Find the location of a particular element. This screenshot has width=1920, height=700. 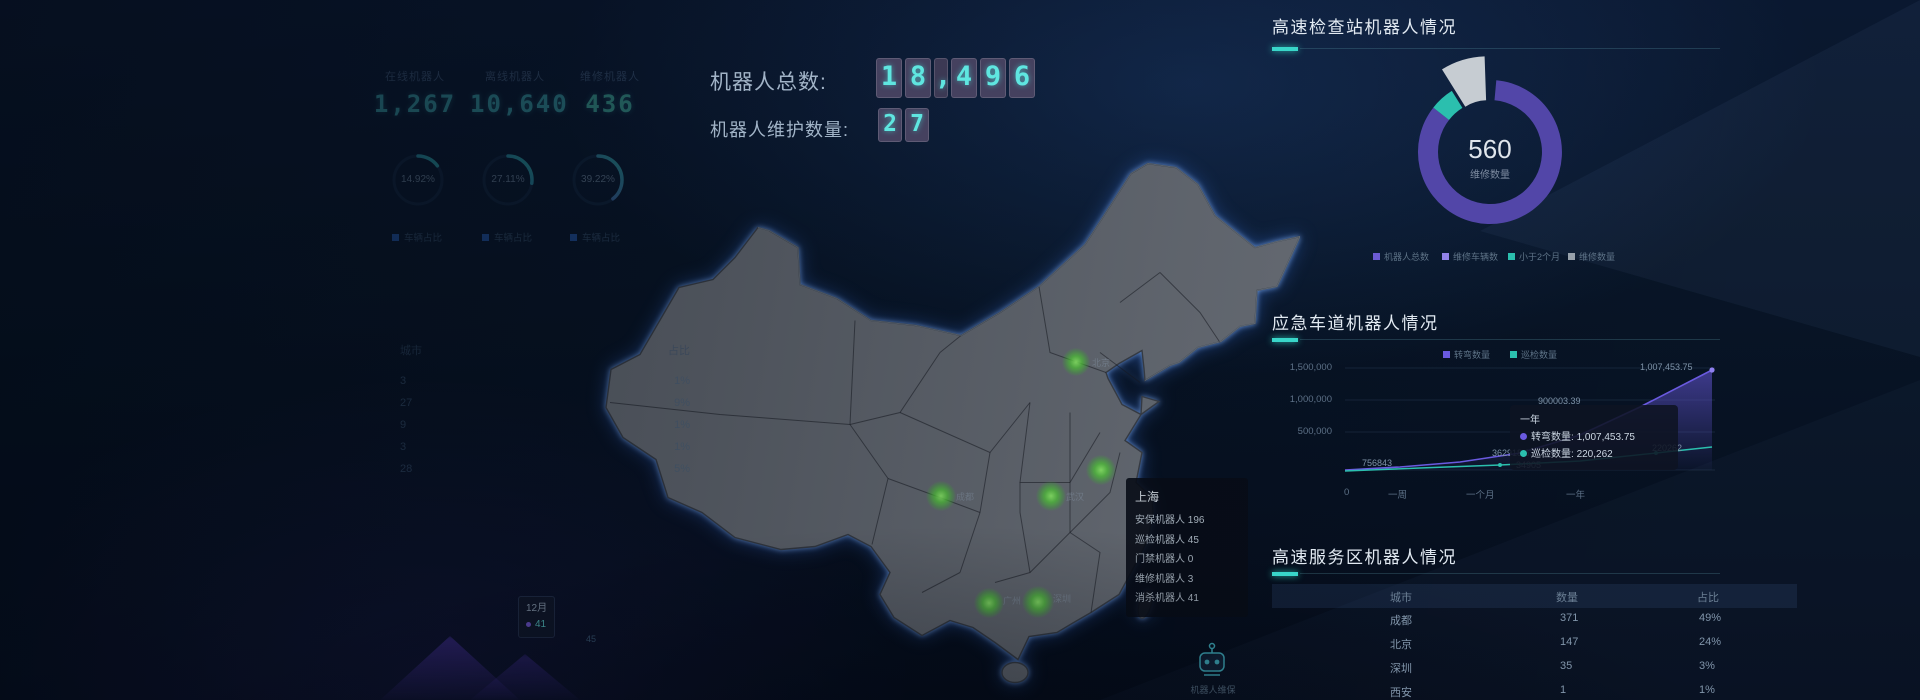

x-axis-tick: 一年 is located at coordinates (1576, 495).